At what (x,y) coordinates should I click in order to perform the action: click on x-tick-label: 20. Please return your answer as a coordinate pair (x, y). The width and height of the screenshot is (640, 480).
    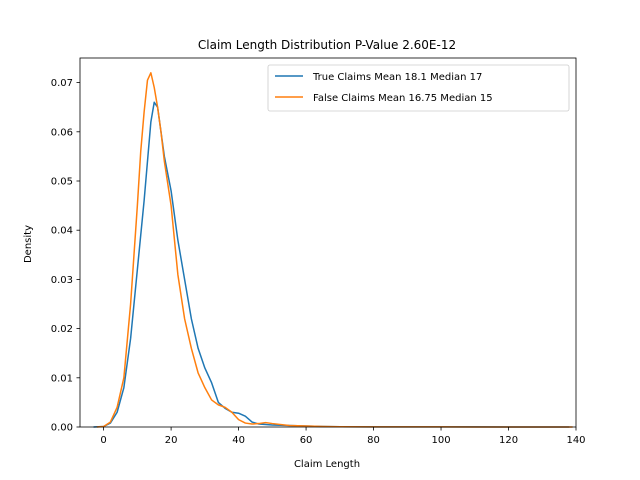
    Looking at the image, I should click on (171, 440).